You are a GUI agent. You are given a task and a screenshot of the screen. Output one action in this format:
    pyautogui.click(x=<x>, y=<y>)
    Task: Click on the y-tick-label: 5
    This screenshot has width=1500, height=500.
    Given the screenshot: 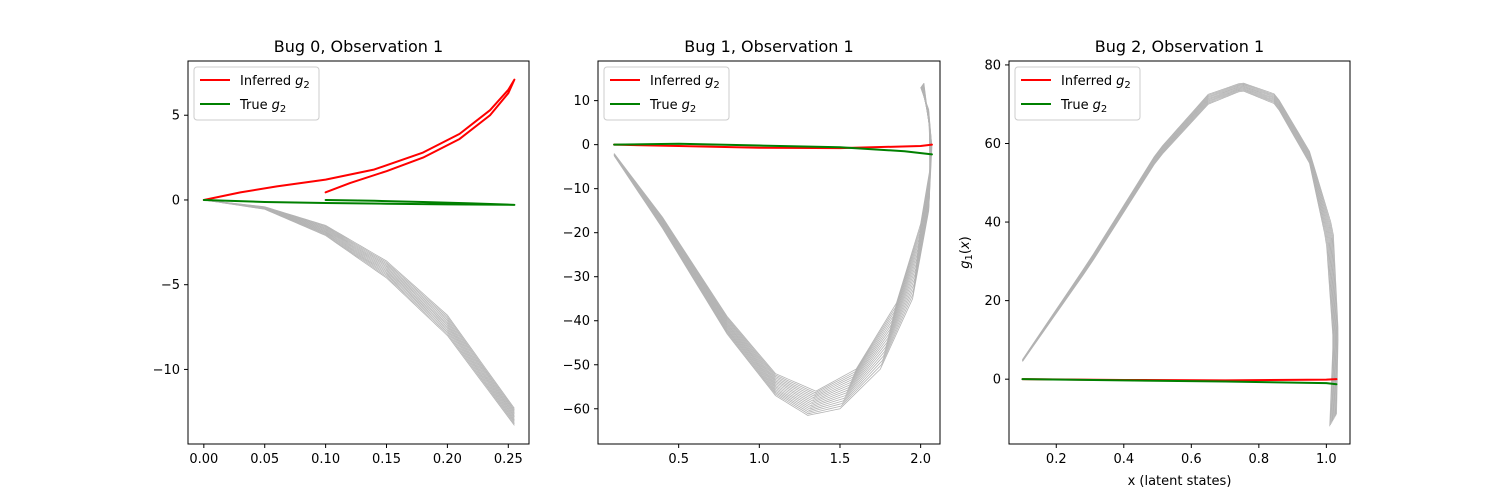 What is the action you would take?
    pyautogui.click(x=176, y=116)
    